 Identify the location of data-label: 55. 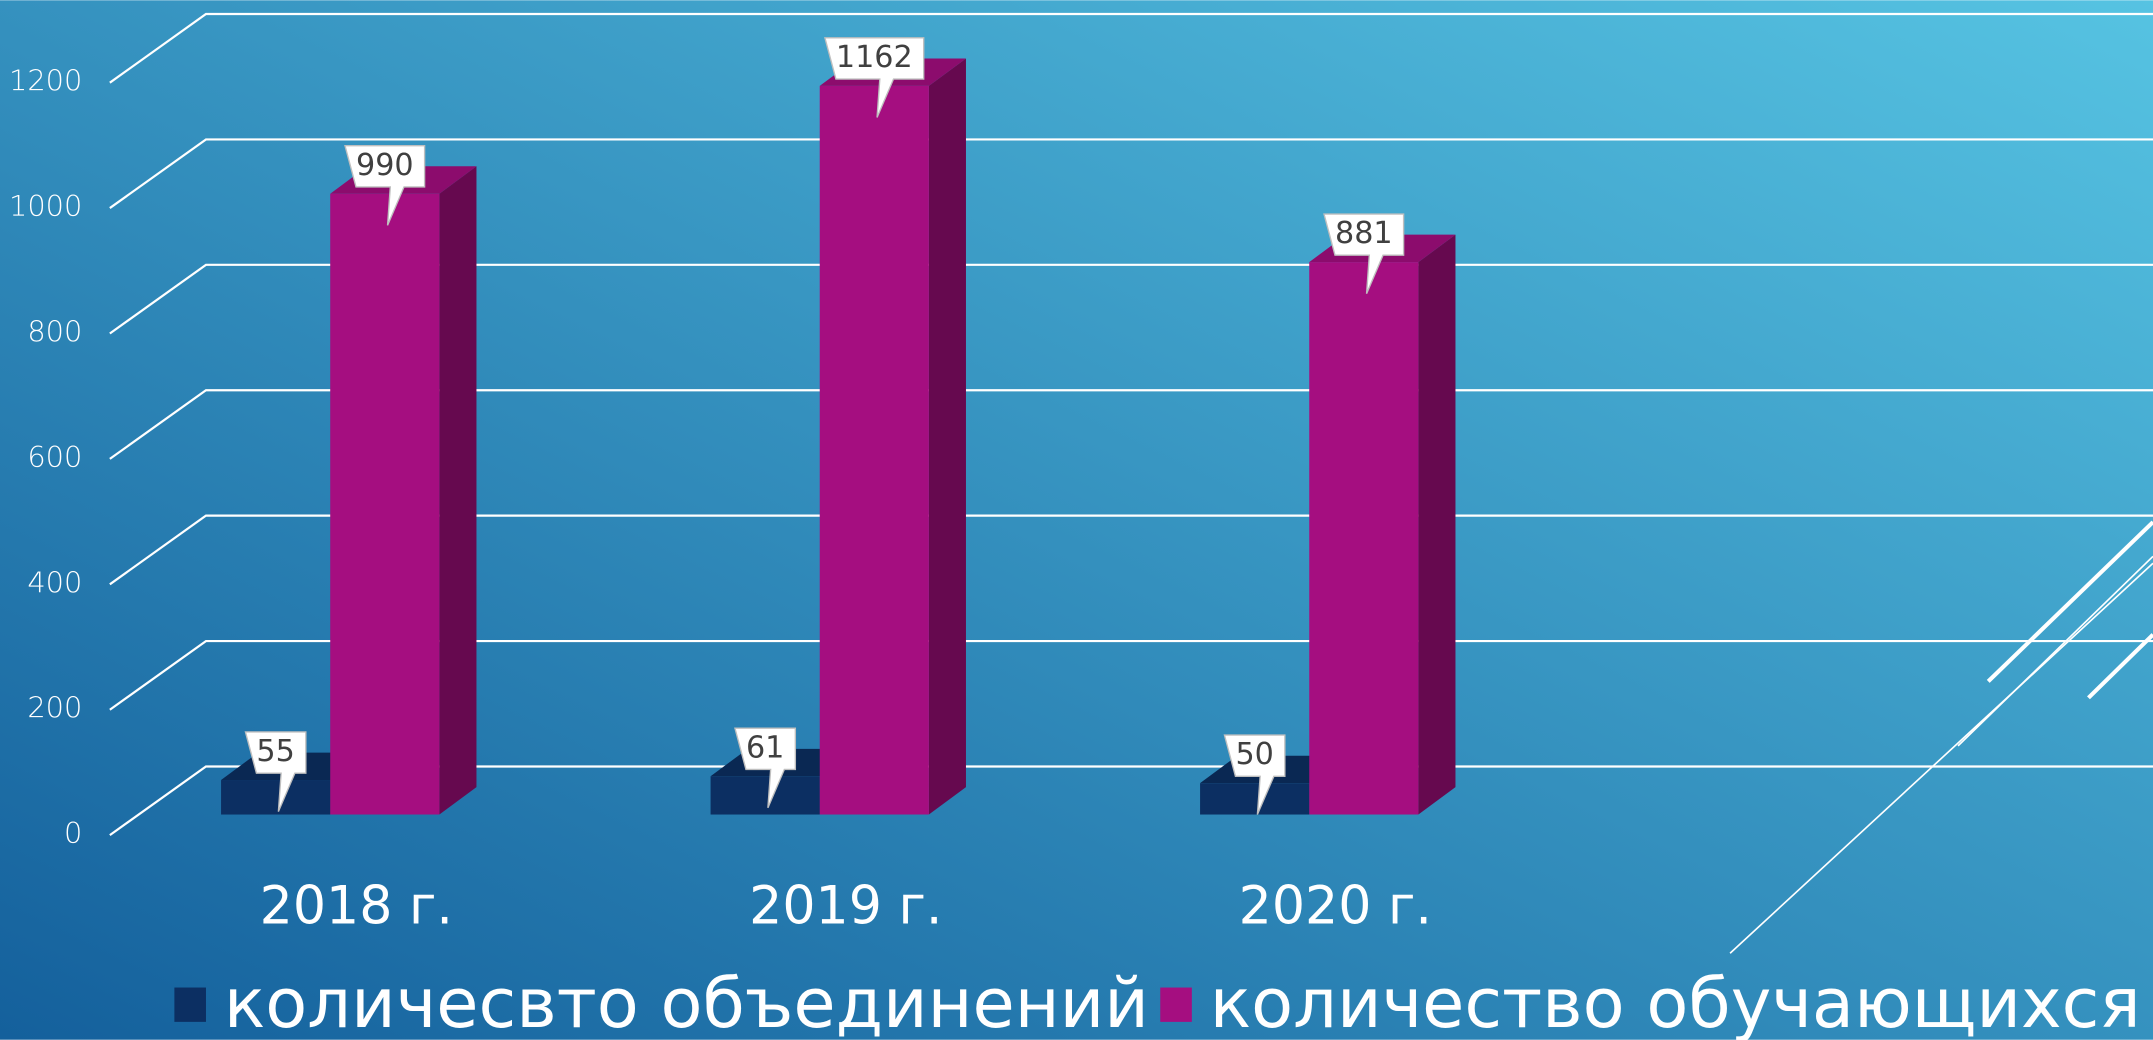
(275, 771).